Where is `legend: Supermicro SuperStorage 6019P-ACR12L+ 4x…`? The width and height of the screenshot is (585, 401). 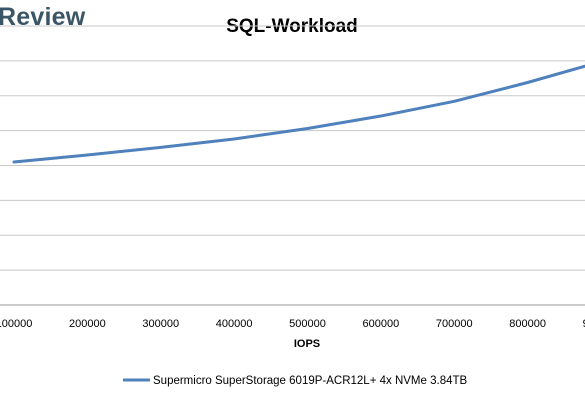
legend: Supermicro SuperStorage 6019P-ACR12L+ 4x… is located at coordinates (295, 381).